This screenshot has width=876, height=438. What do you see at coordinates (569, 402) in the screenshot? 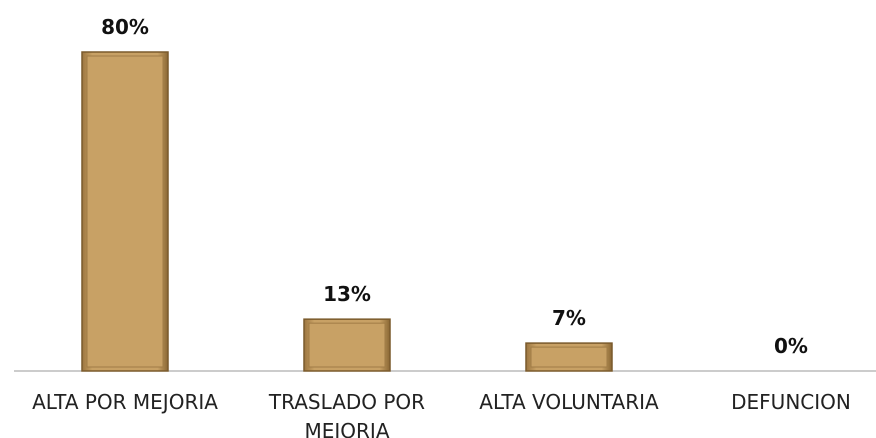
I see `x-tick-label: ALTA VOLUNTARIA` at bounding box center [569, 402].